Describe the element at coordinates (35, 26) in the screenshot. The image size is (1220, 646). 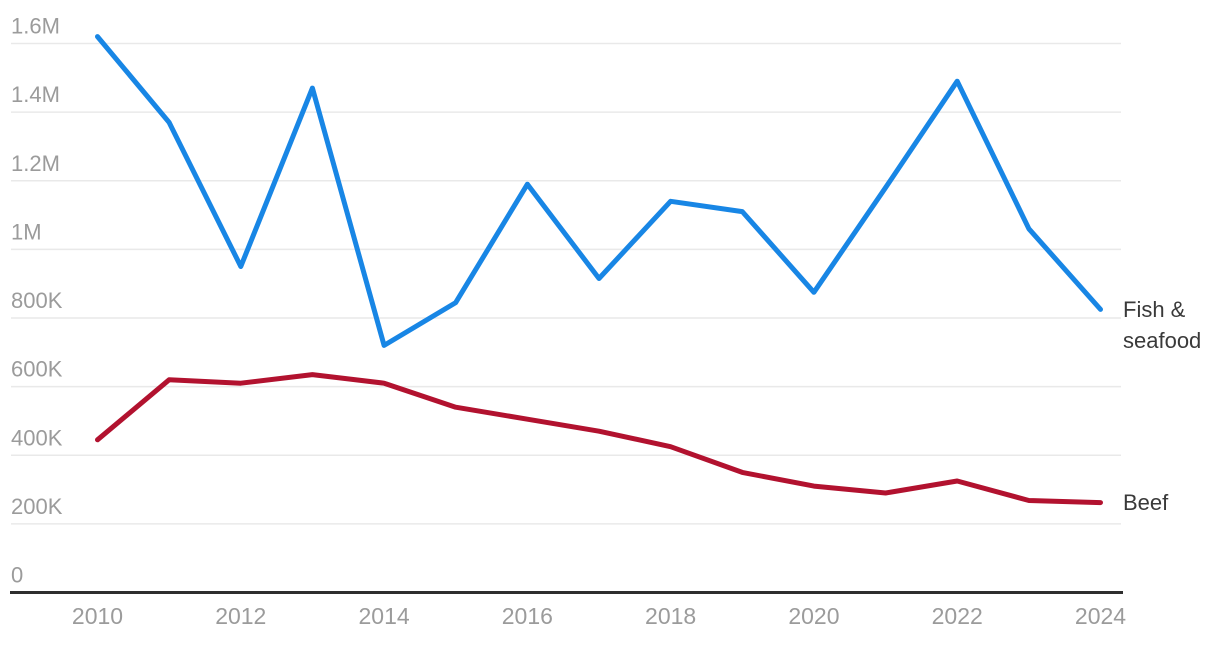
I see `y-tick-label: 1.6M` at that location.